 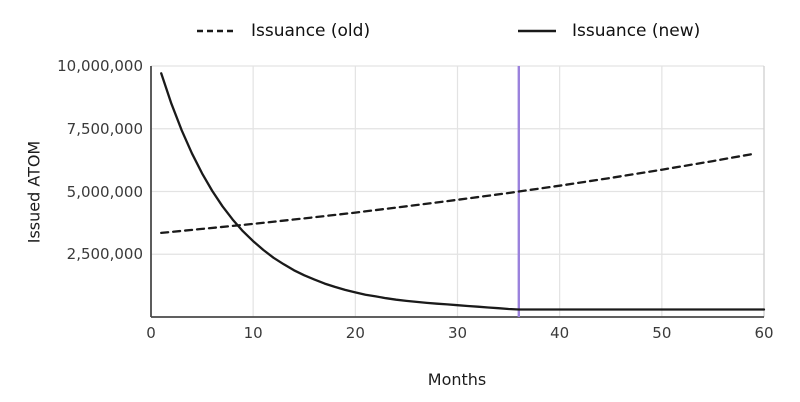 I want to click on x-tick-label: 60, so click(x=764, y=333).